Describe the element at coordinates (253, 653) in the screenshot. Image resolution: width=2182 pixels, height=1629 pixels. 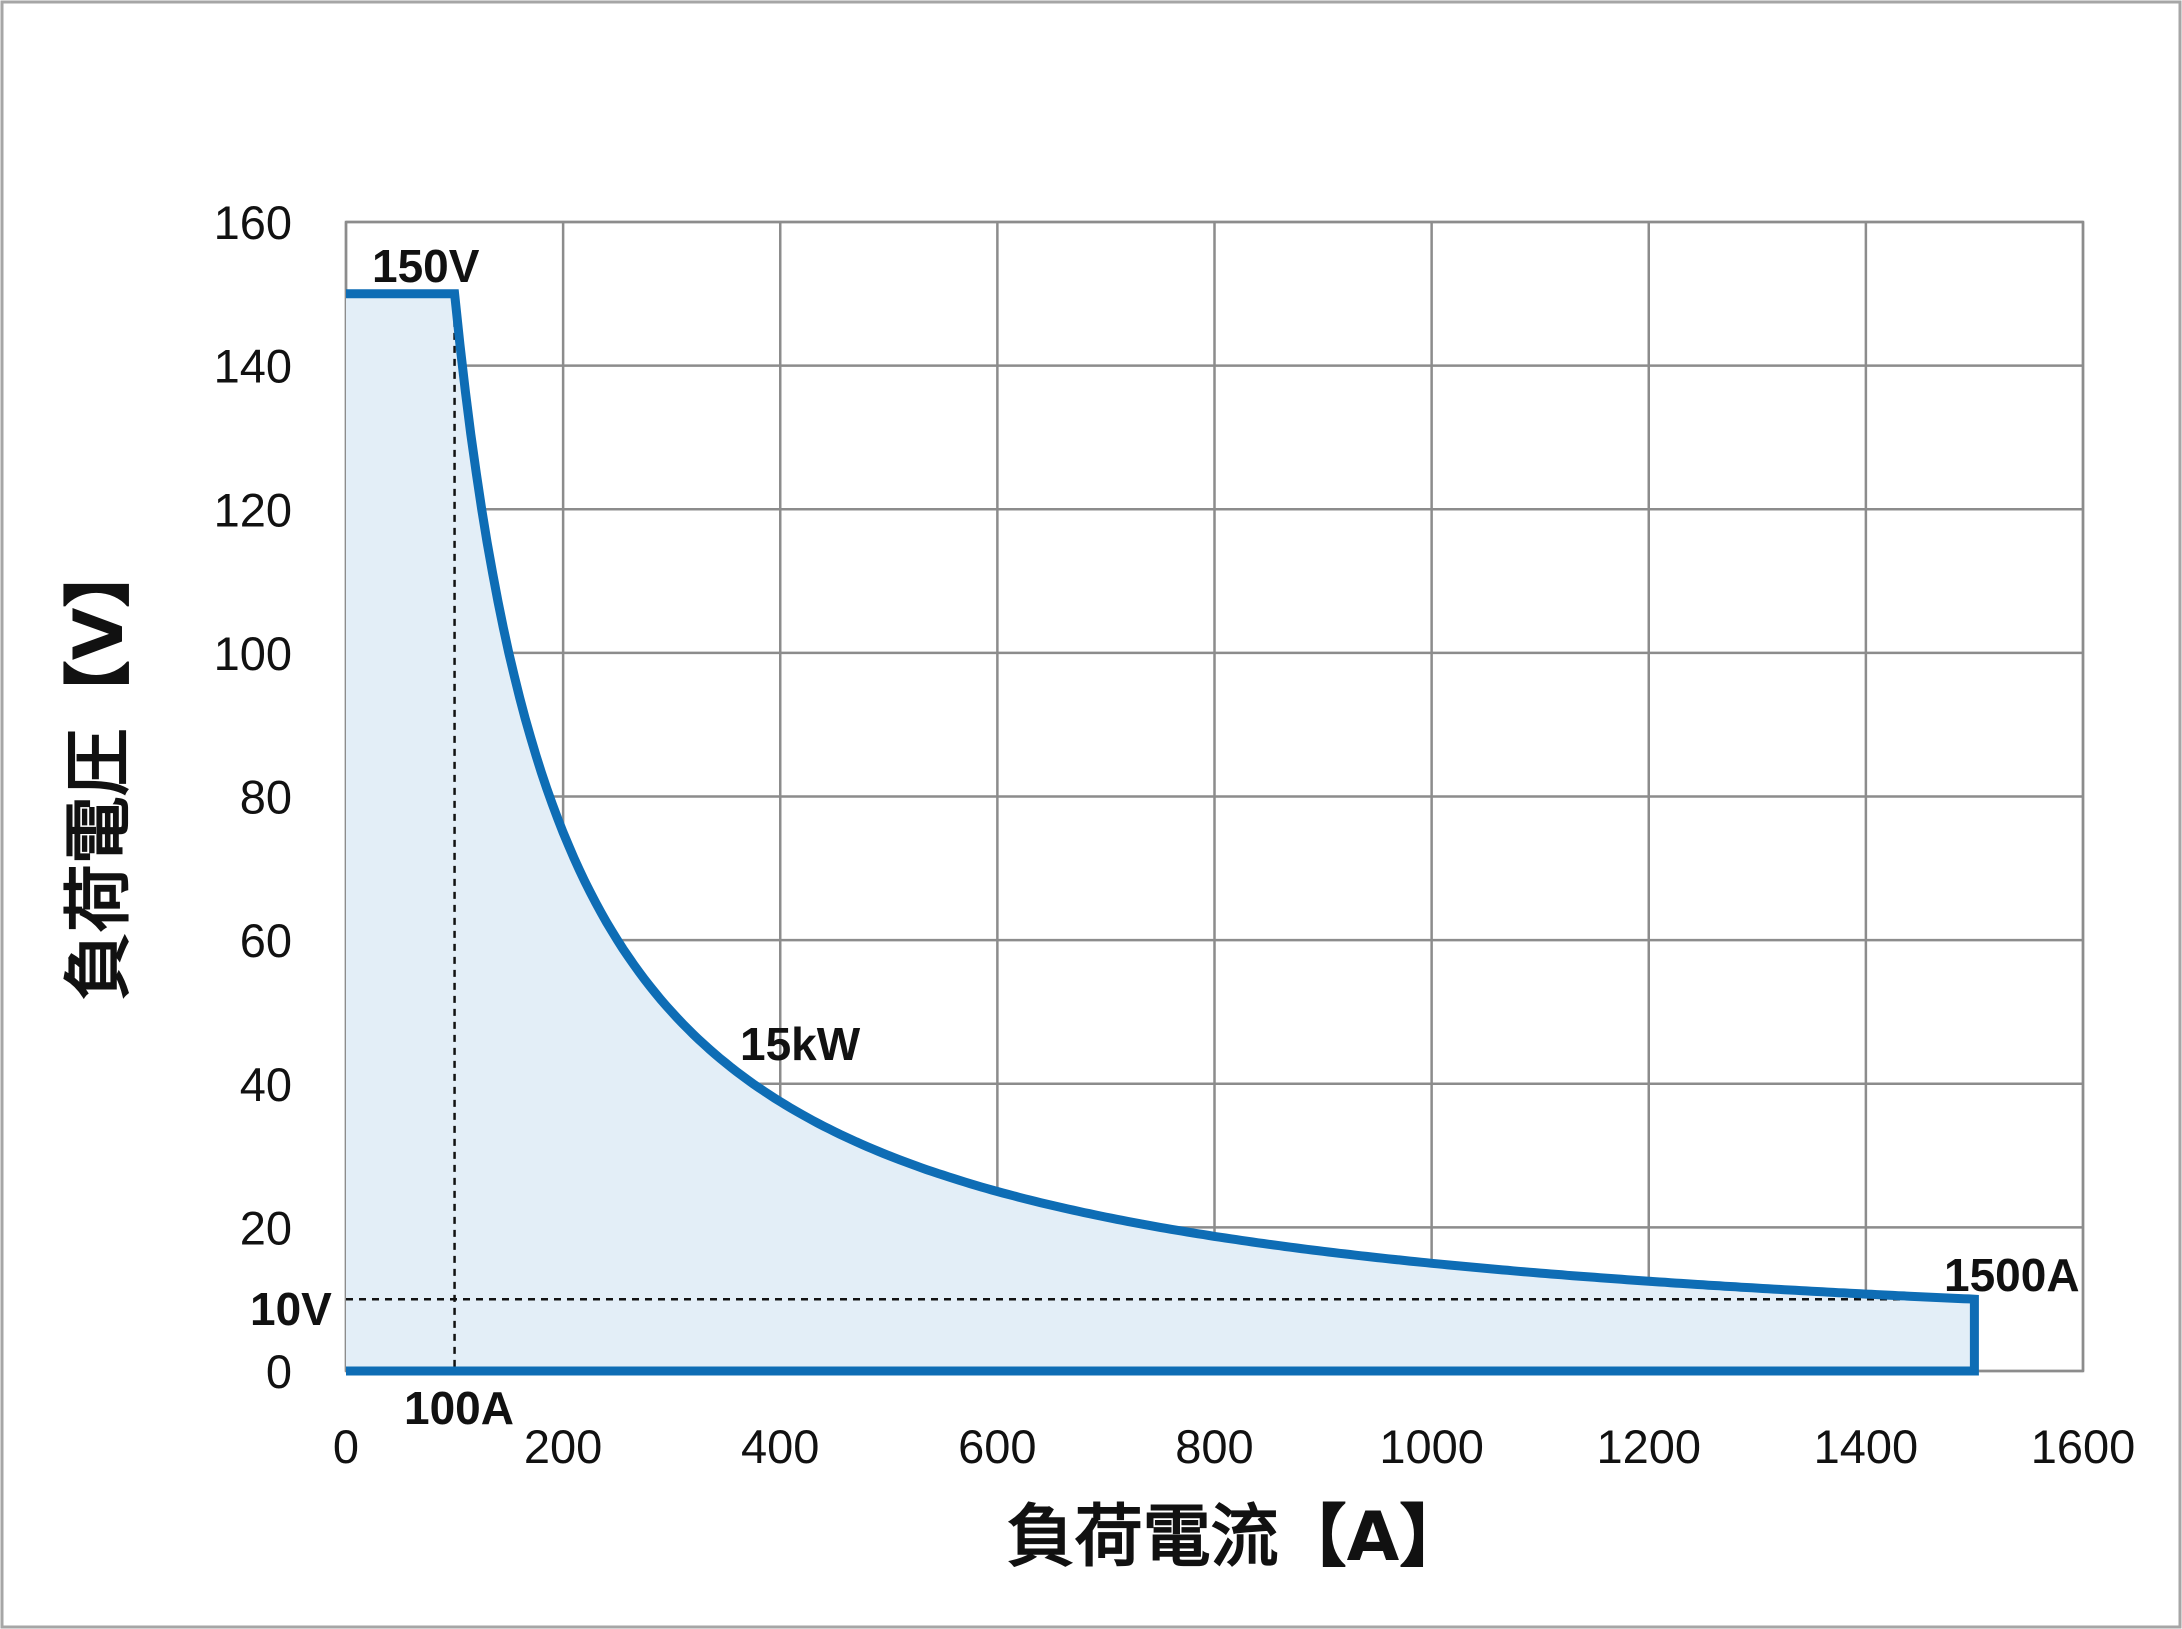
I see `y-tick-label: 100` at that location.